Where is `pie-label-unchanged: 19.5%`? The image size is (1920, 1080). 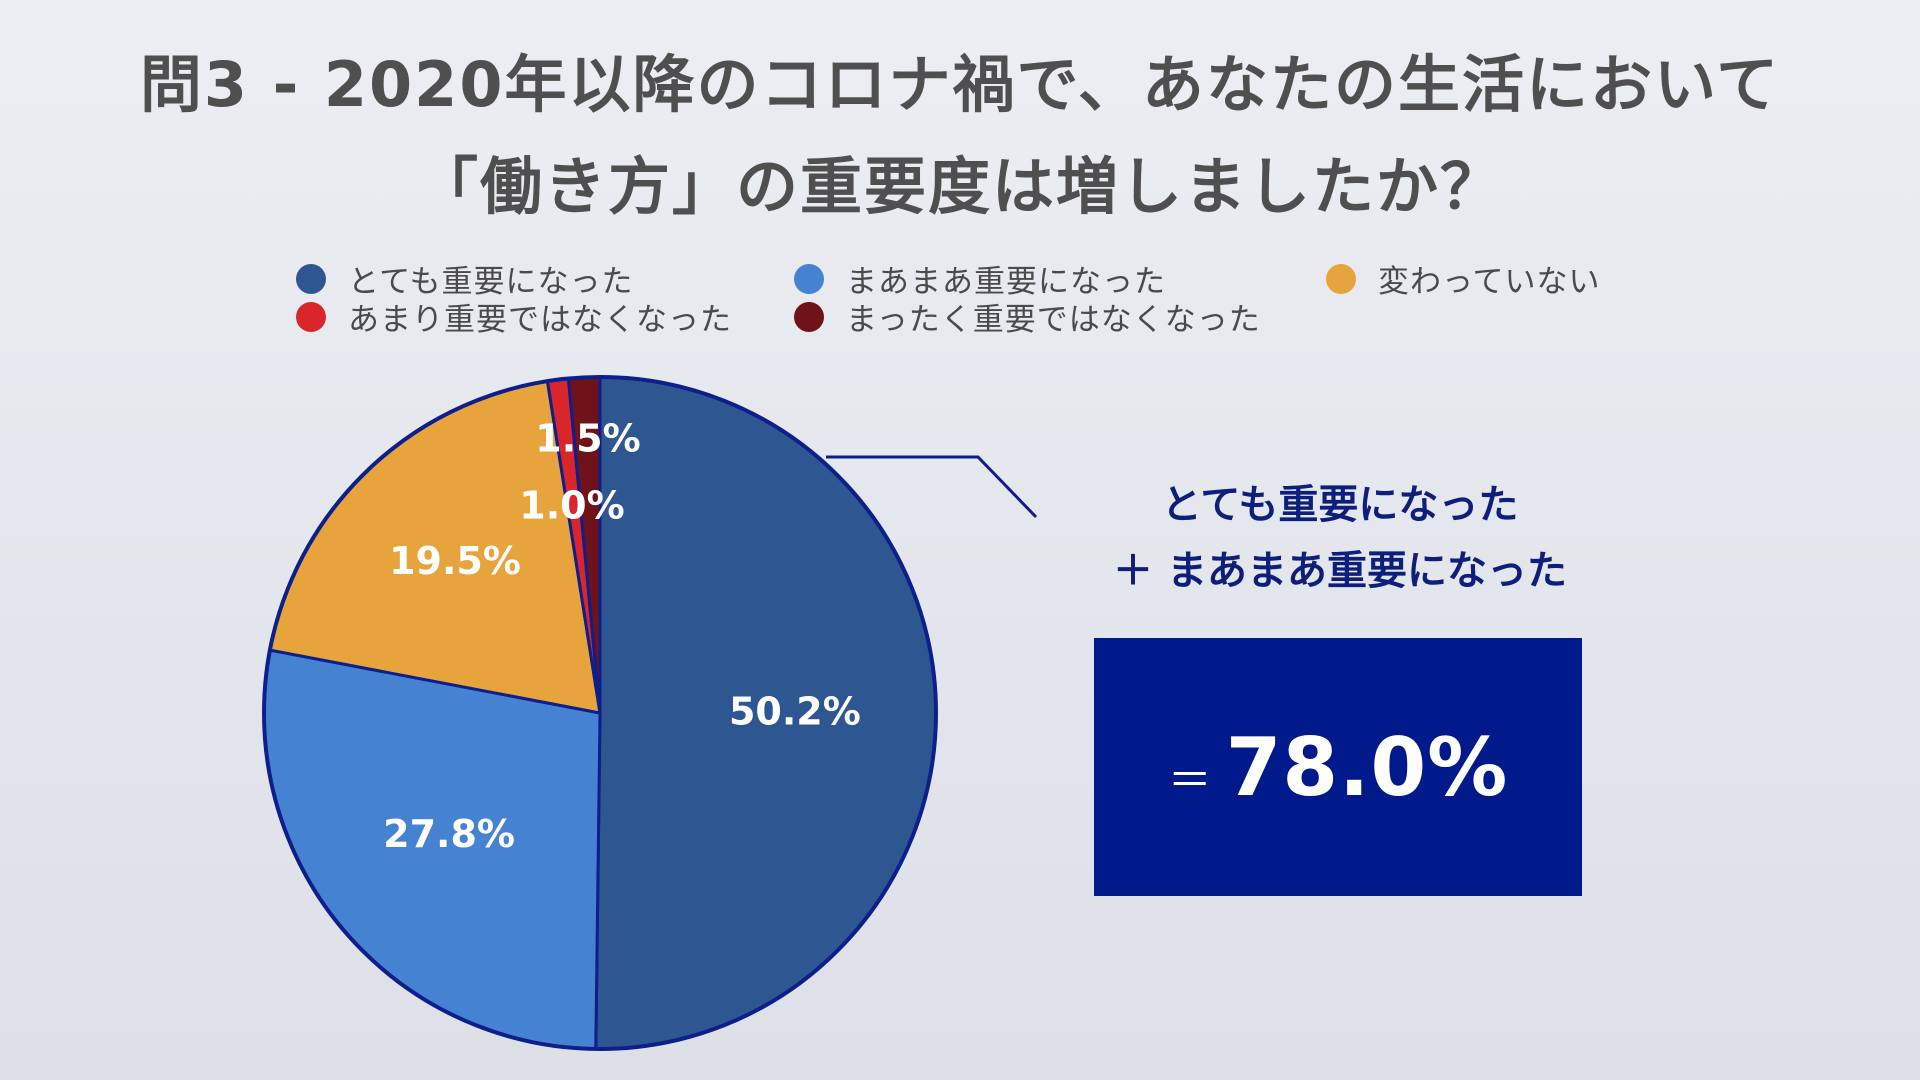
pie-label-unchanged: 19.5% is located at coordinates (455, 561).